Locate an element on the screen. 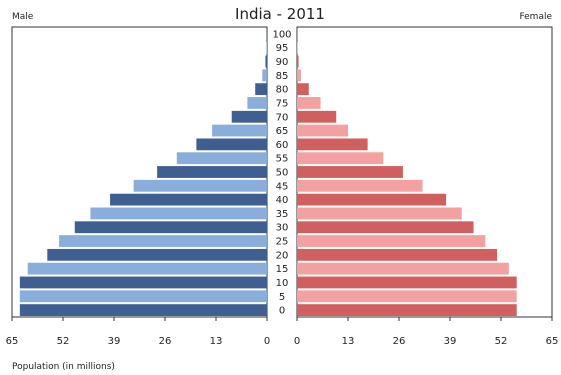 The width and height of the screenshot is (561, 375). age-label-55: 55 is located at coordinates (282, 159).